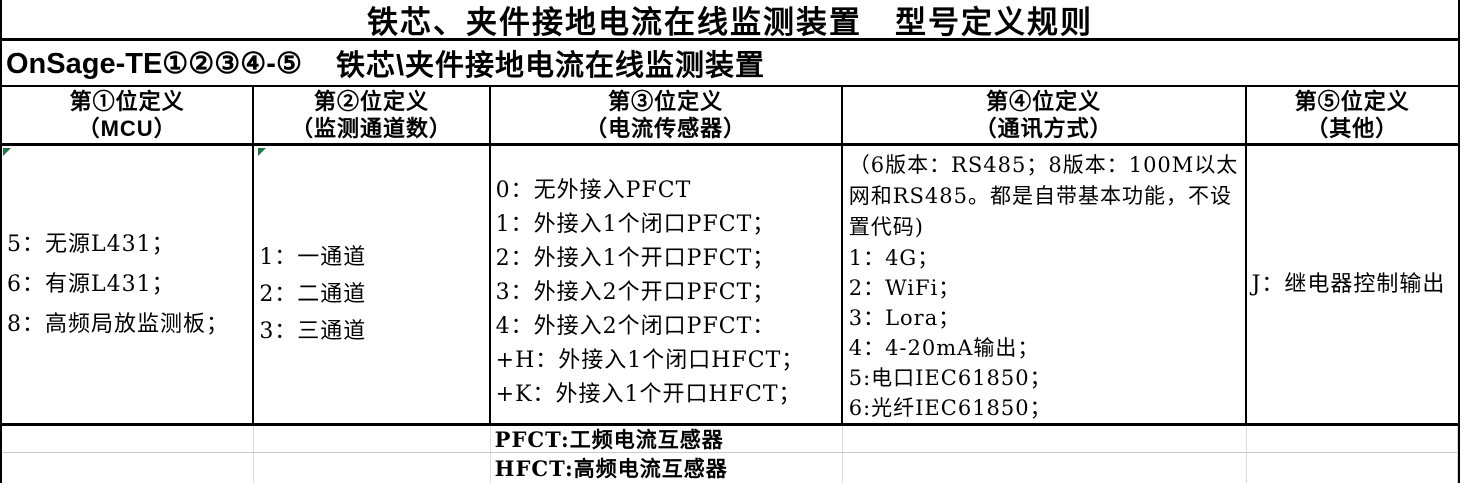 The width and height of the screenshot is (1469, 483). I want to click on header-line2: （MCU）, so click(127, 128).